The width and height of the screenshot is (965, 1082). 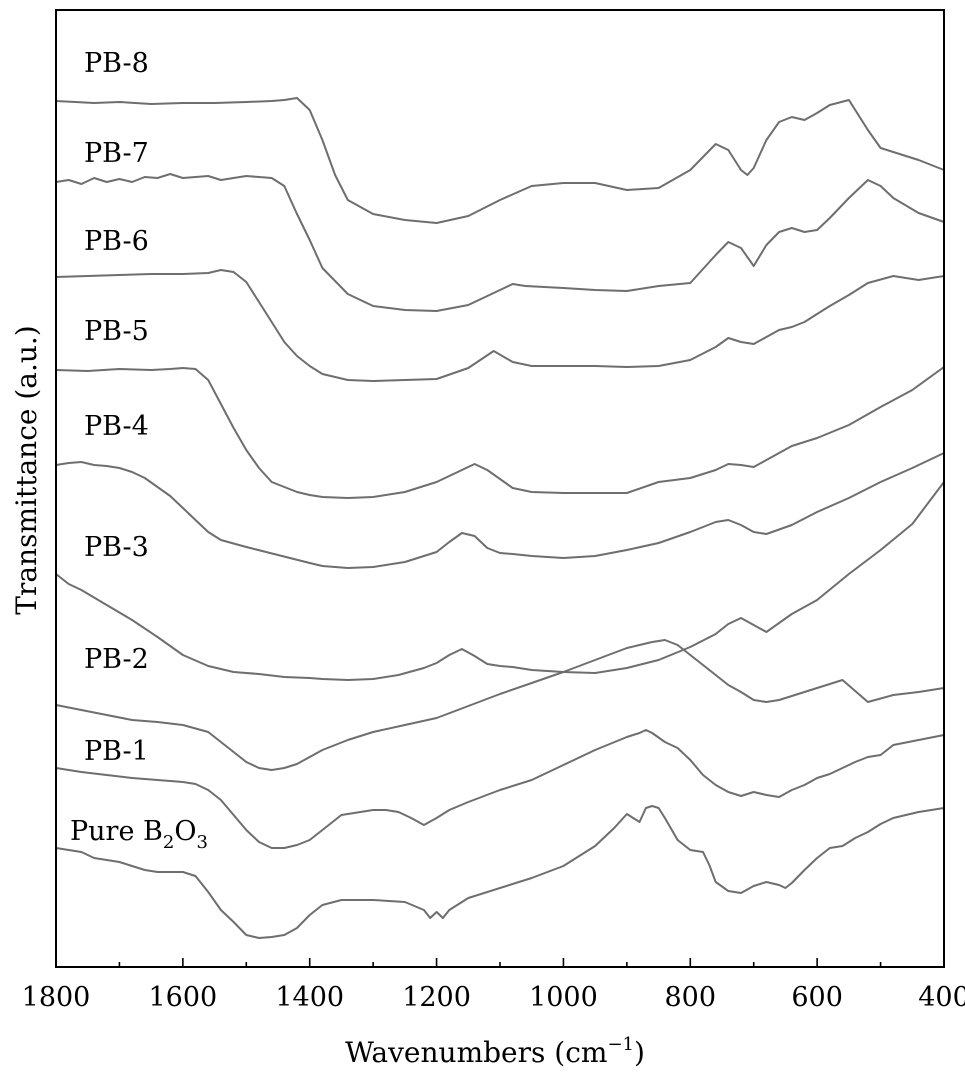 What do you see at coordinates (139, 834) in the screenshot?
I see `label-pure-b2o3: Pure B2O3` at bounding box center [139, 834].